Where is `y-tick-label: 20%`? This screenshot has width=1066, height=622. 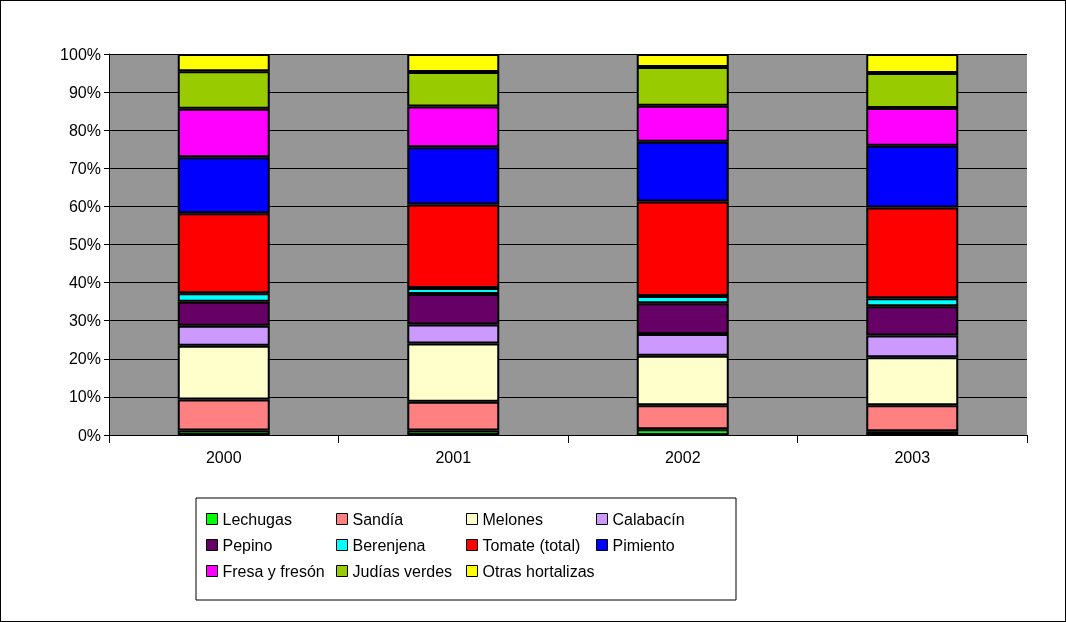 y-tick-label: 20% is located at coordinates (84, 359).